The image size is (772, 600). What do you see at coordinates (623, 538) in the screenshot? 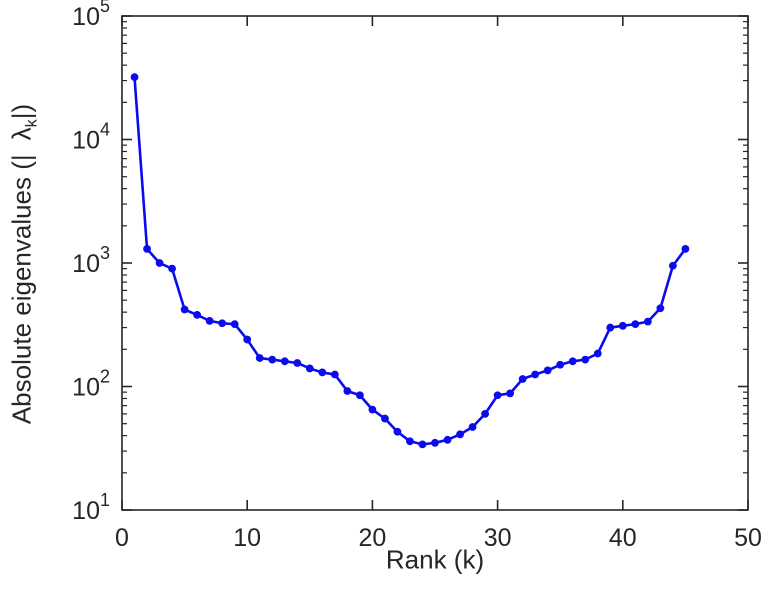
I see `svg-text: 40` at bounding box center [623, 538].